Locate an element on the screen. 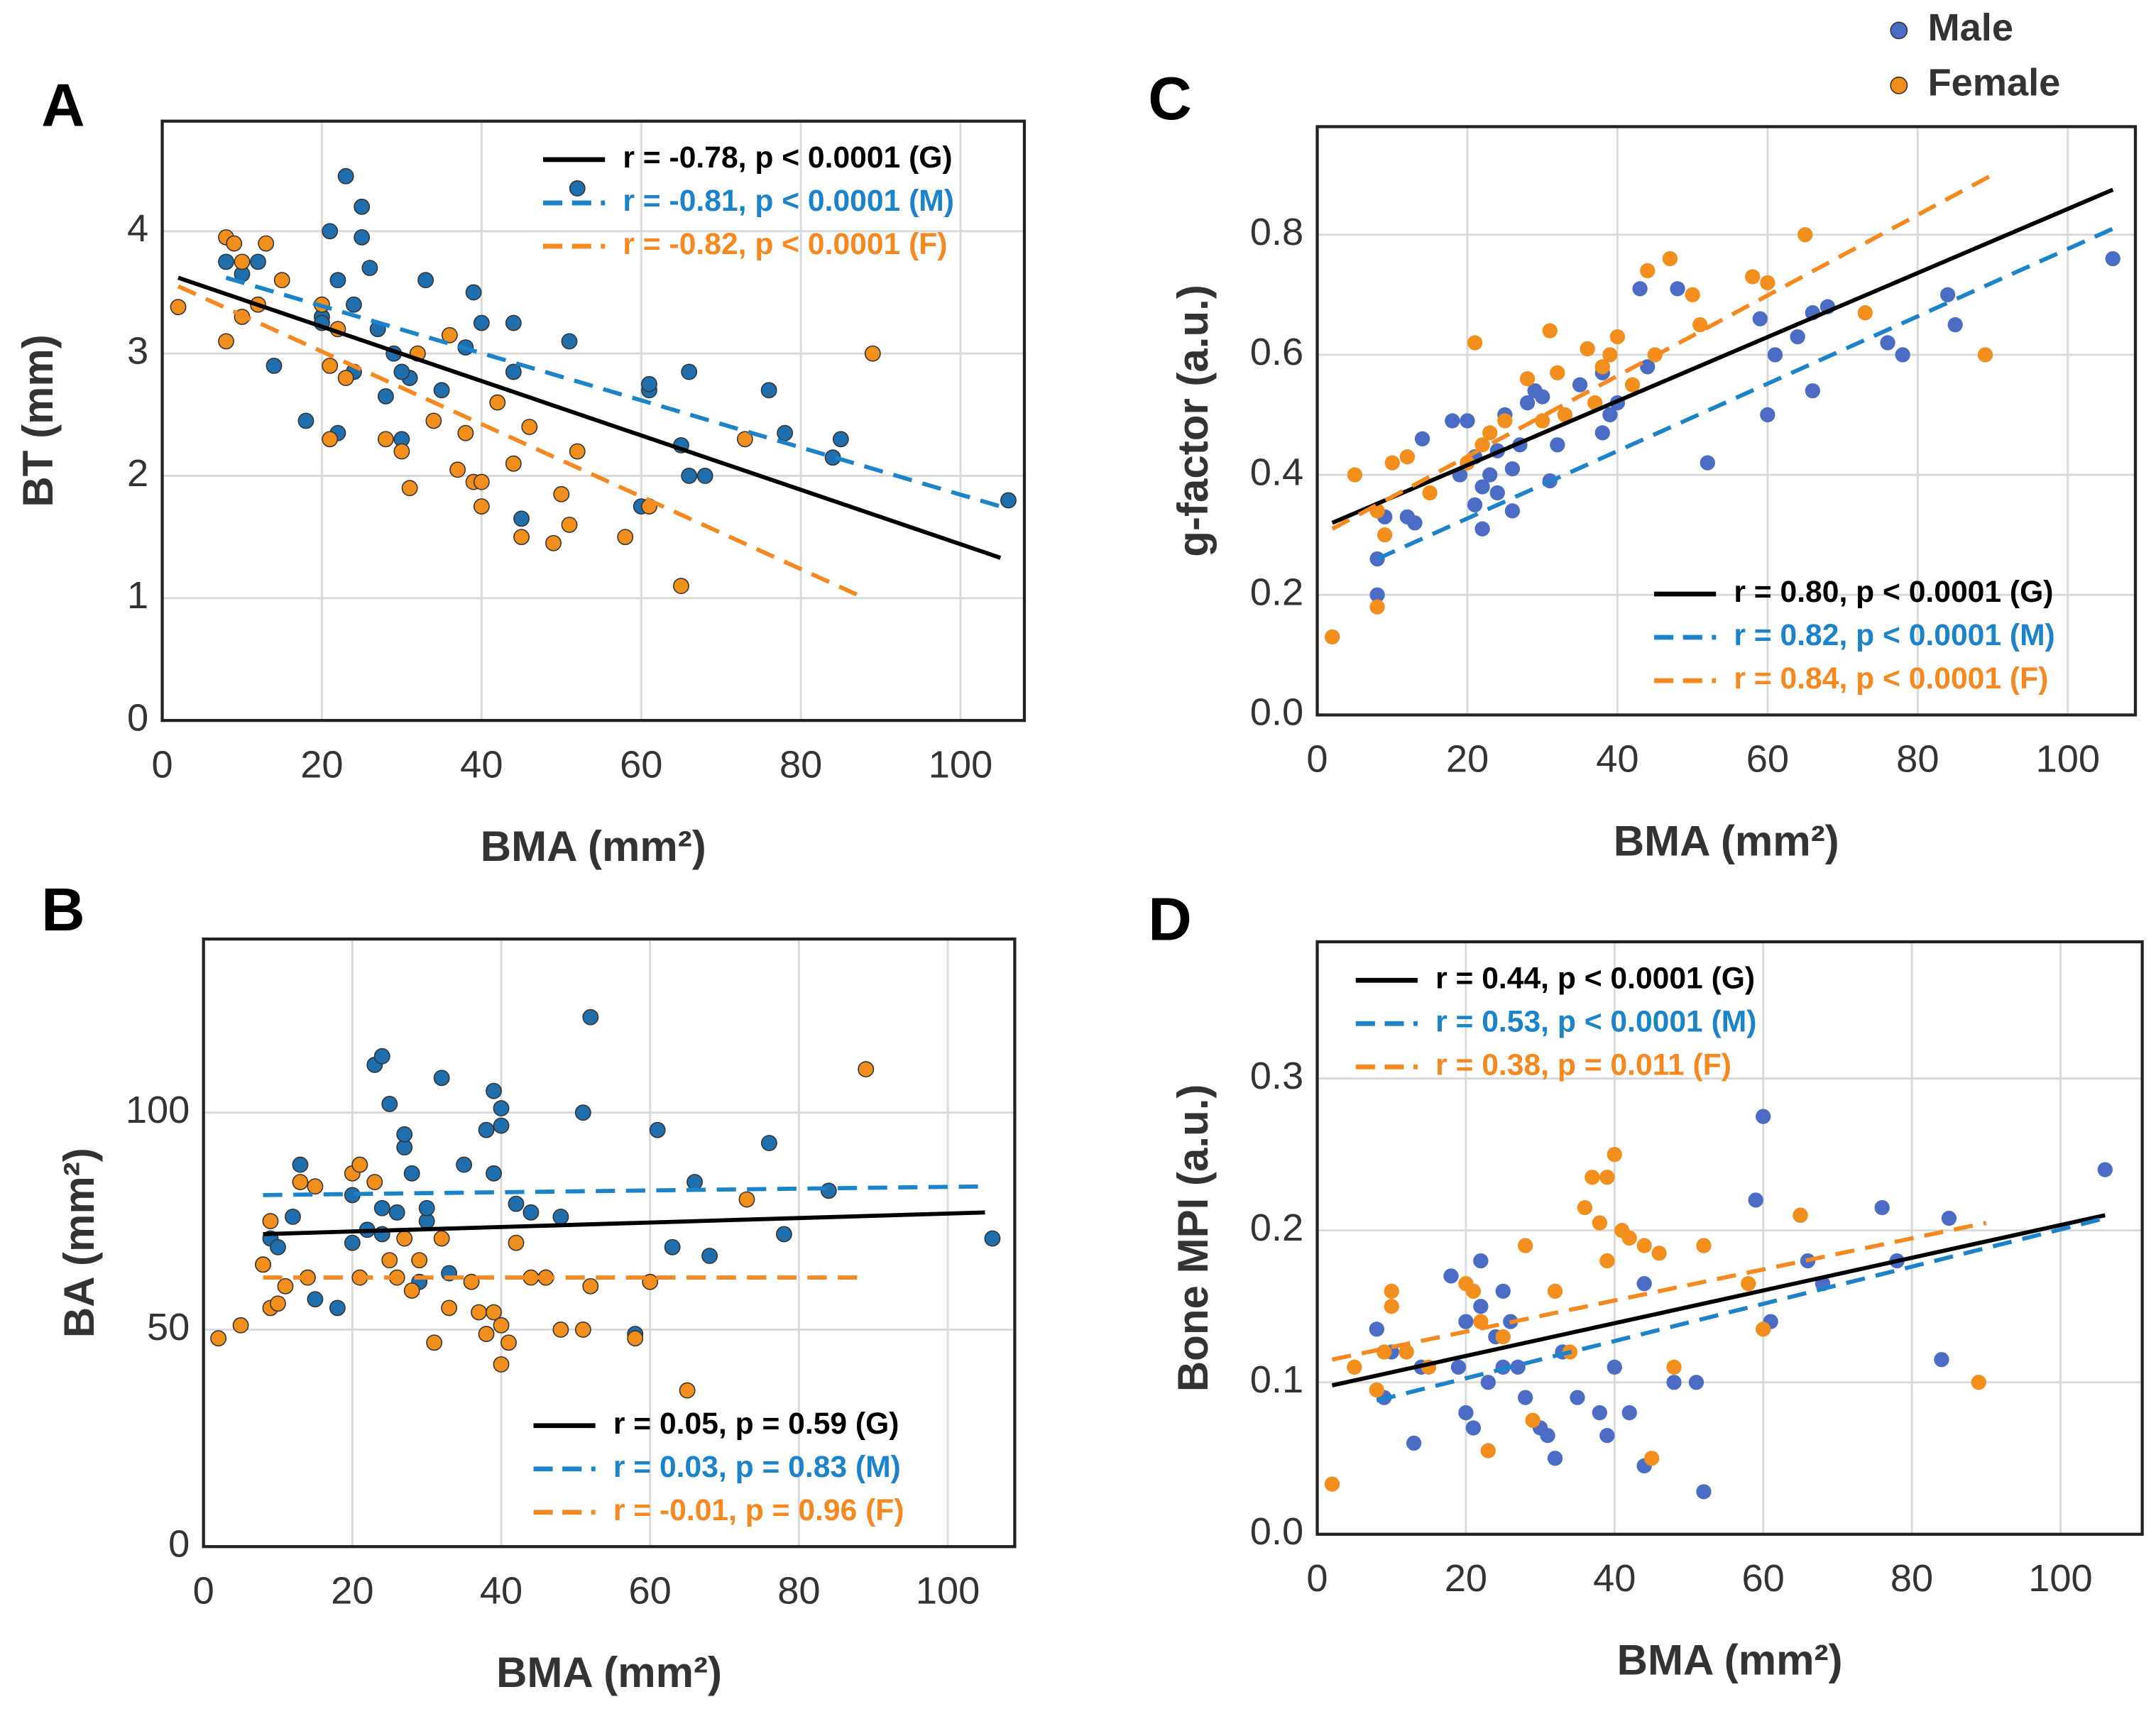 This screenshot has height=1709, width=2156. legend-label: r = 0.05, p = 0.59 (G) is located at coordinates (756, 1424).